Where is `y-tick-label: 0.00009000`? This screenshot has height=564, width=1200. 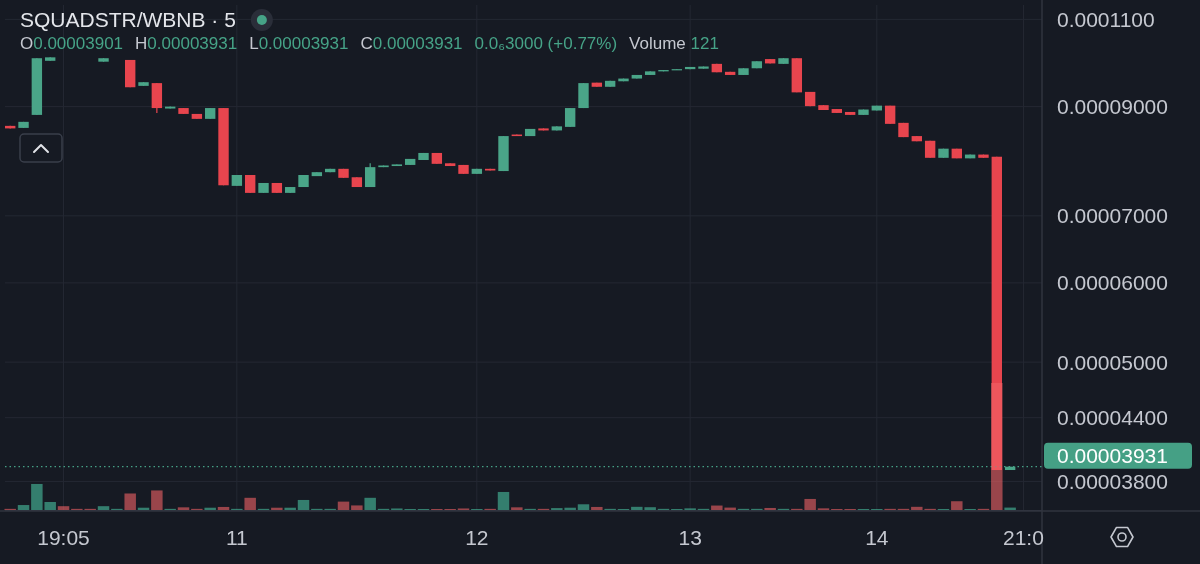 y-tick-label: 0.00009000 is located at coordinates (1112, 107).